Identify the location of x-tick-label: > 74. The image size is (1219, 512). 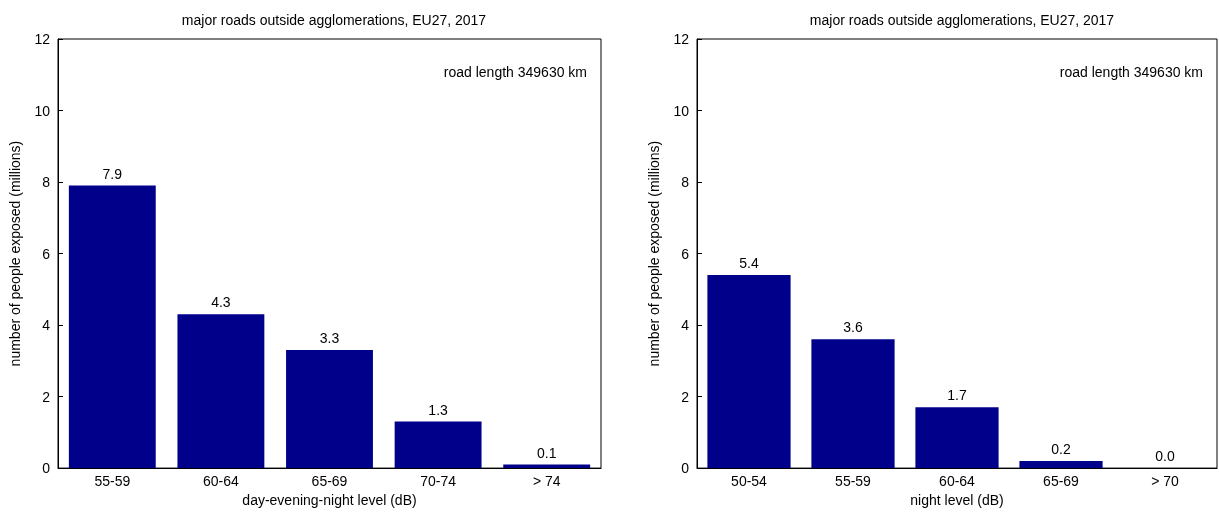
(546, 481).